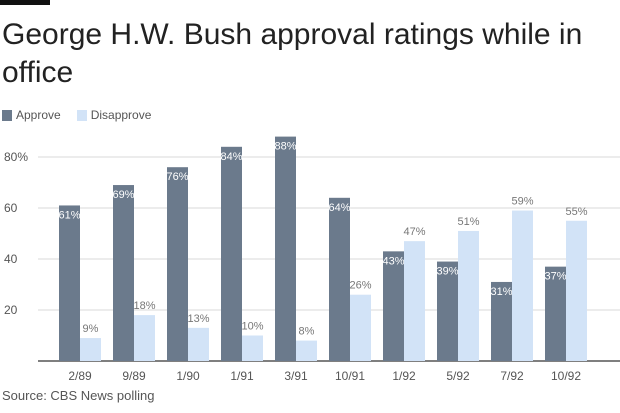 The image size is (620, 413). What do you see at coordinates (231, 157) in the screenshot?
I see `approve-data-label: 84%` at bounding box center [231, 157].